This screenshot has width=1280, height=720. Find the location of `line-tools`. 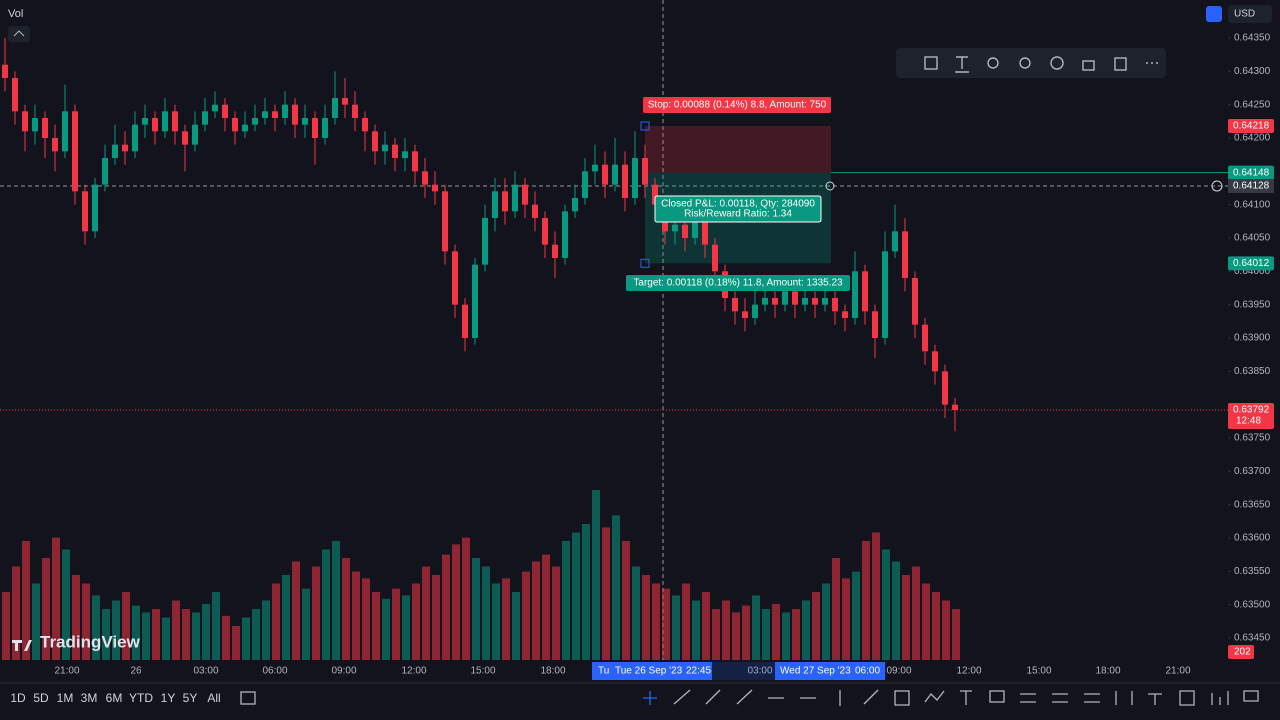

line-tools is located at coordinates (776, 697).